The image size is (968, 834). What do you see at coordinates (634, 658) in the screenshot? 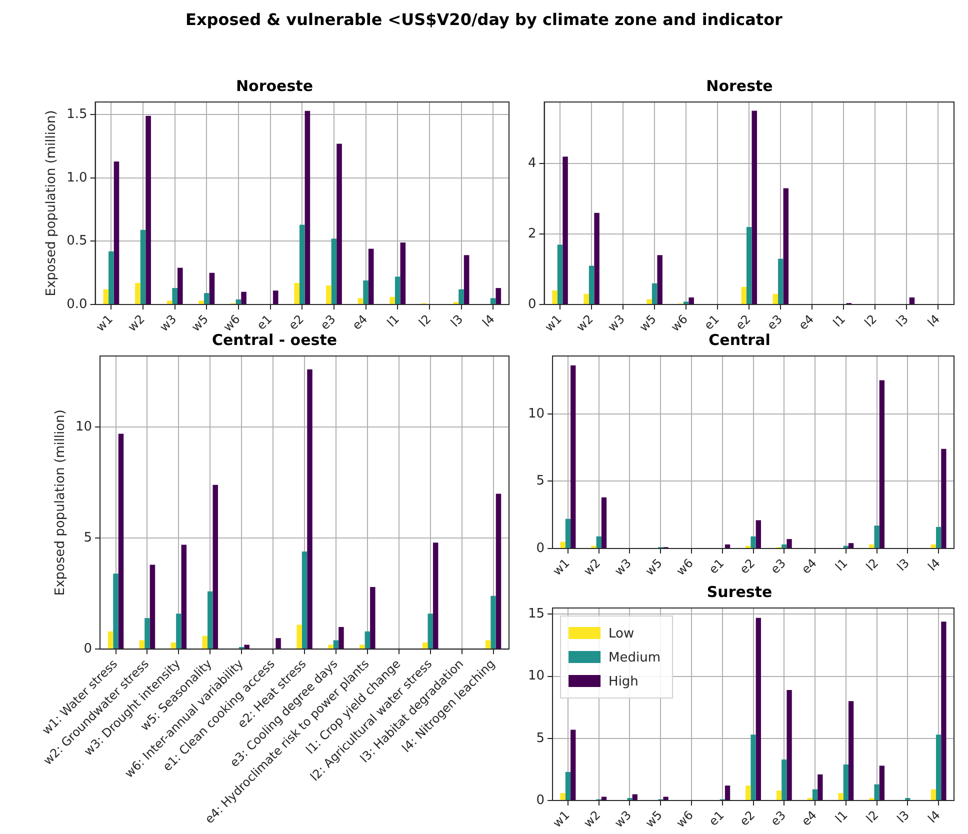
I see `legend-label: Medium` at bounding box center [634, 658].